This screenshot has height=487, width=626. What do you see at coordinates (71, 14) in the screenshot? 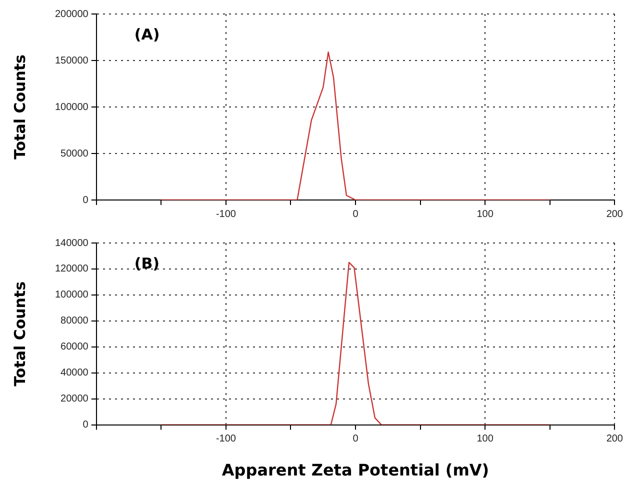
I see `y-tick-label: 200000` at bounding box center [71, 14].